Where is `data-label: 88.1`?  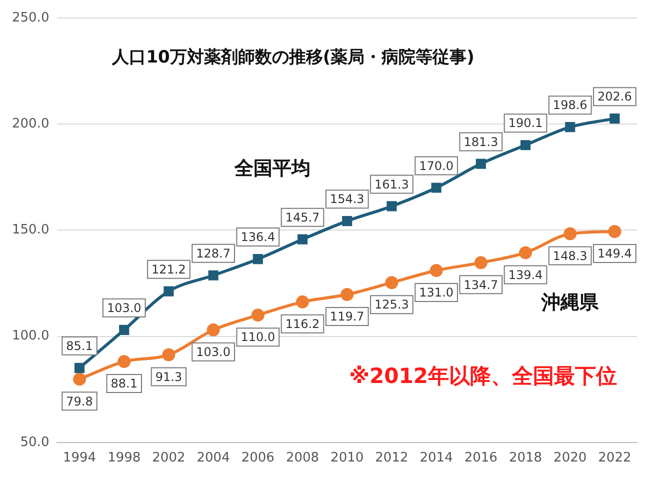 data-label: 88.1 is located at coordinates (124, 383).